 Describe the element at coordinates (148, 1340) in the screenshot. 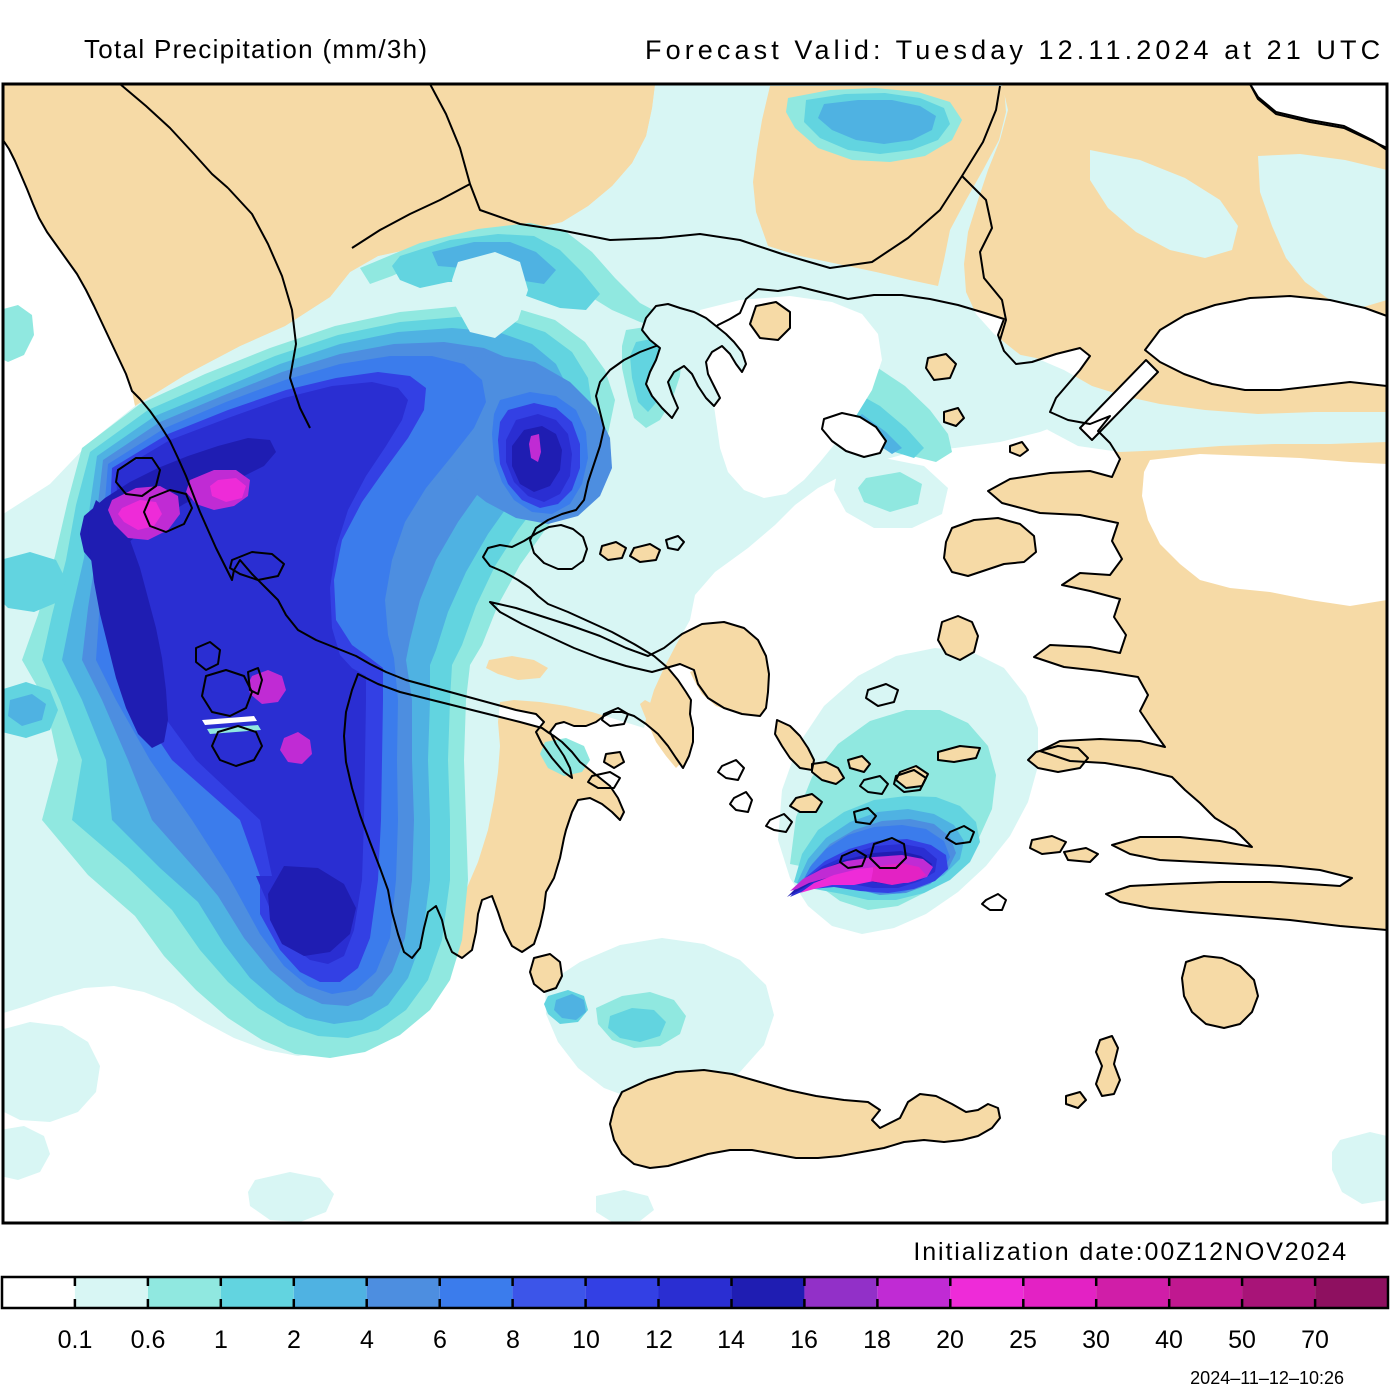

I see `svg-text: 0.6` at that location.